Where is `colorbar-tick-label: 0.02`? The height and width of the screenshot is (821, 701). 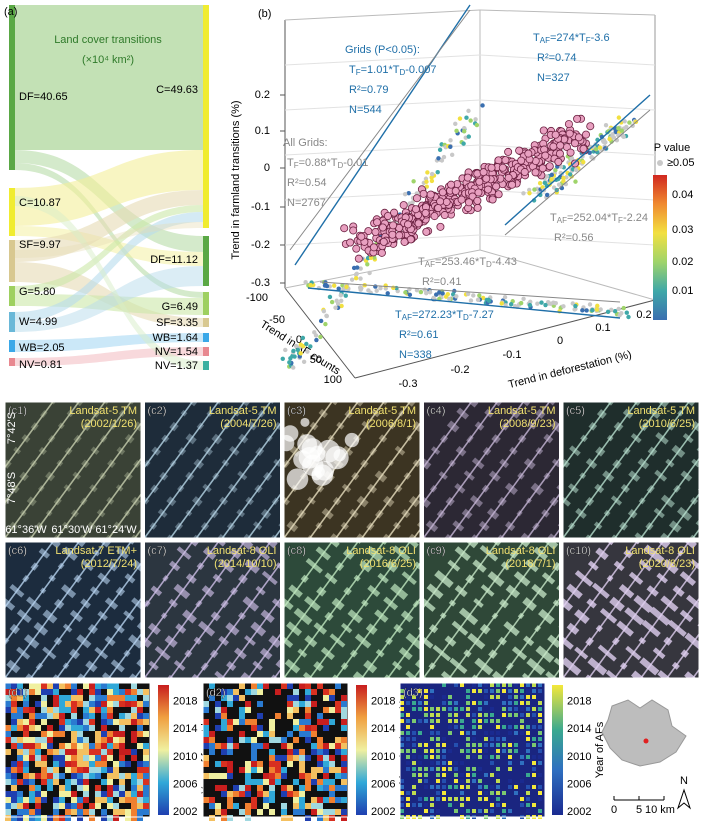
colorbar-tick-label: 0.02 is located at coordinates (682, 262).